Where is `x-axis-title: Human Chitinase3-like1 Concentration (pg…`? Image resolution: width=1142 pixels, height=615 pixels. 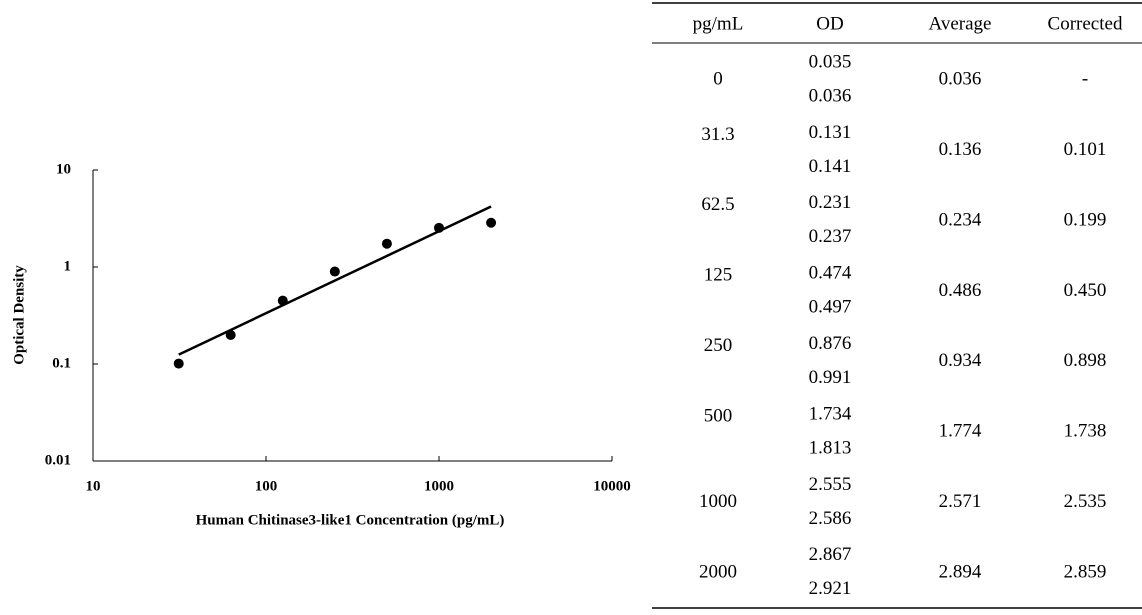
x-axis-title: Human Chitinase3-like1 Concentration (pg… is located at coordinates (350, 520).